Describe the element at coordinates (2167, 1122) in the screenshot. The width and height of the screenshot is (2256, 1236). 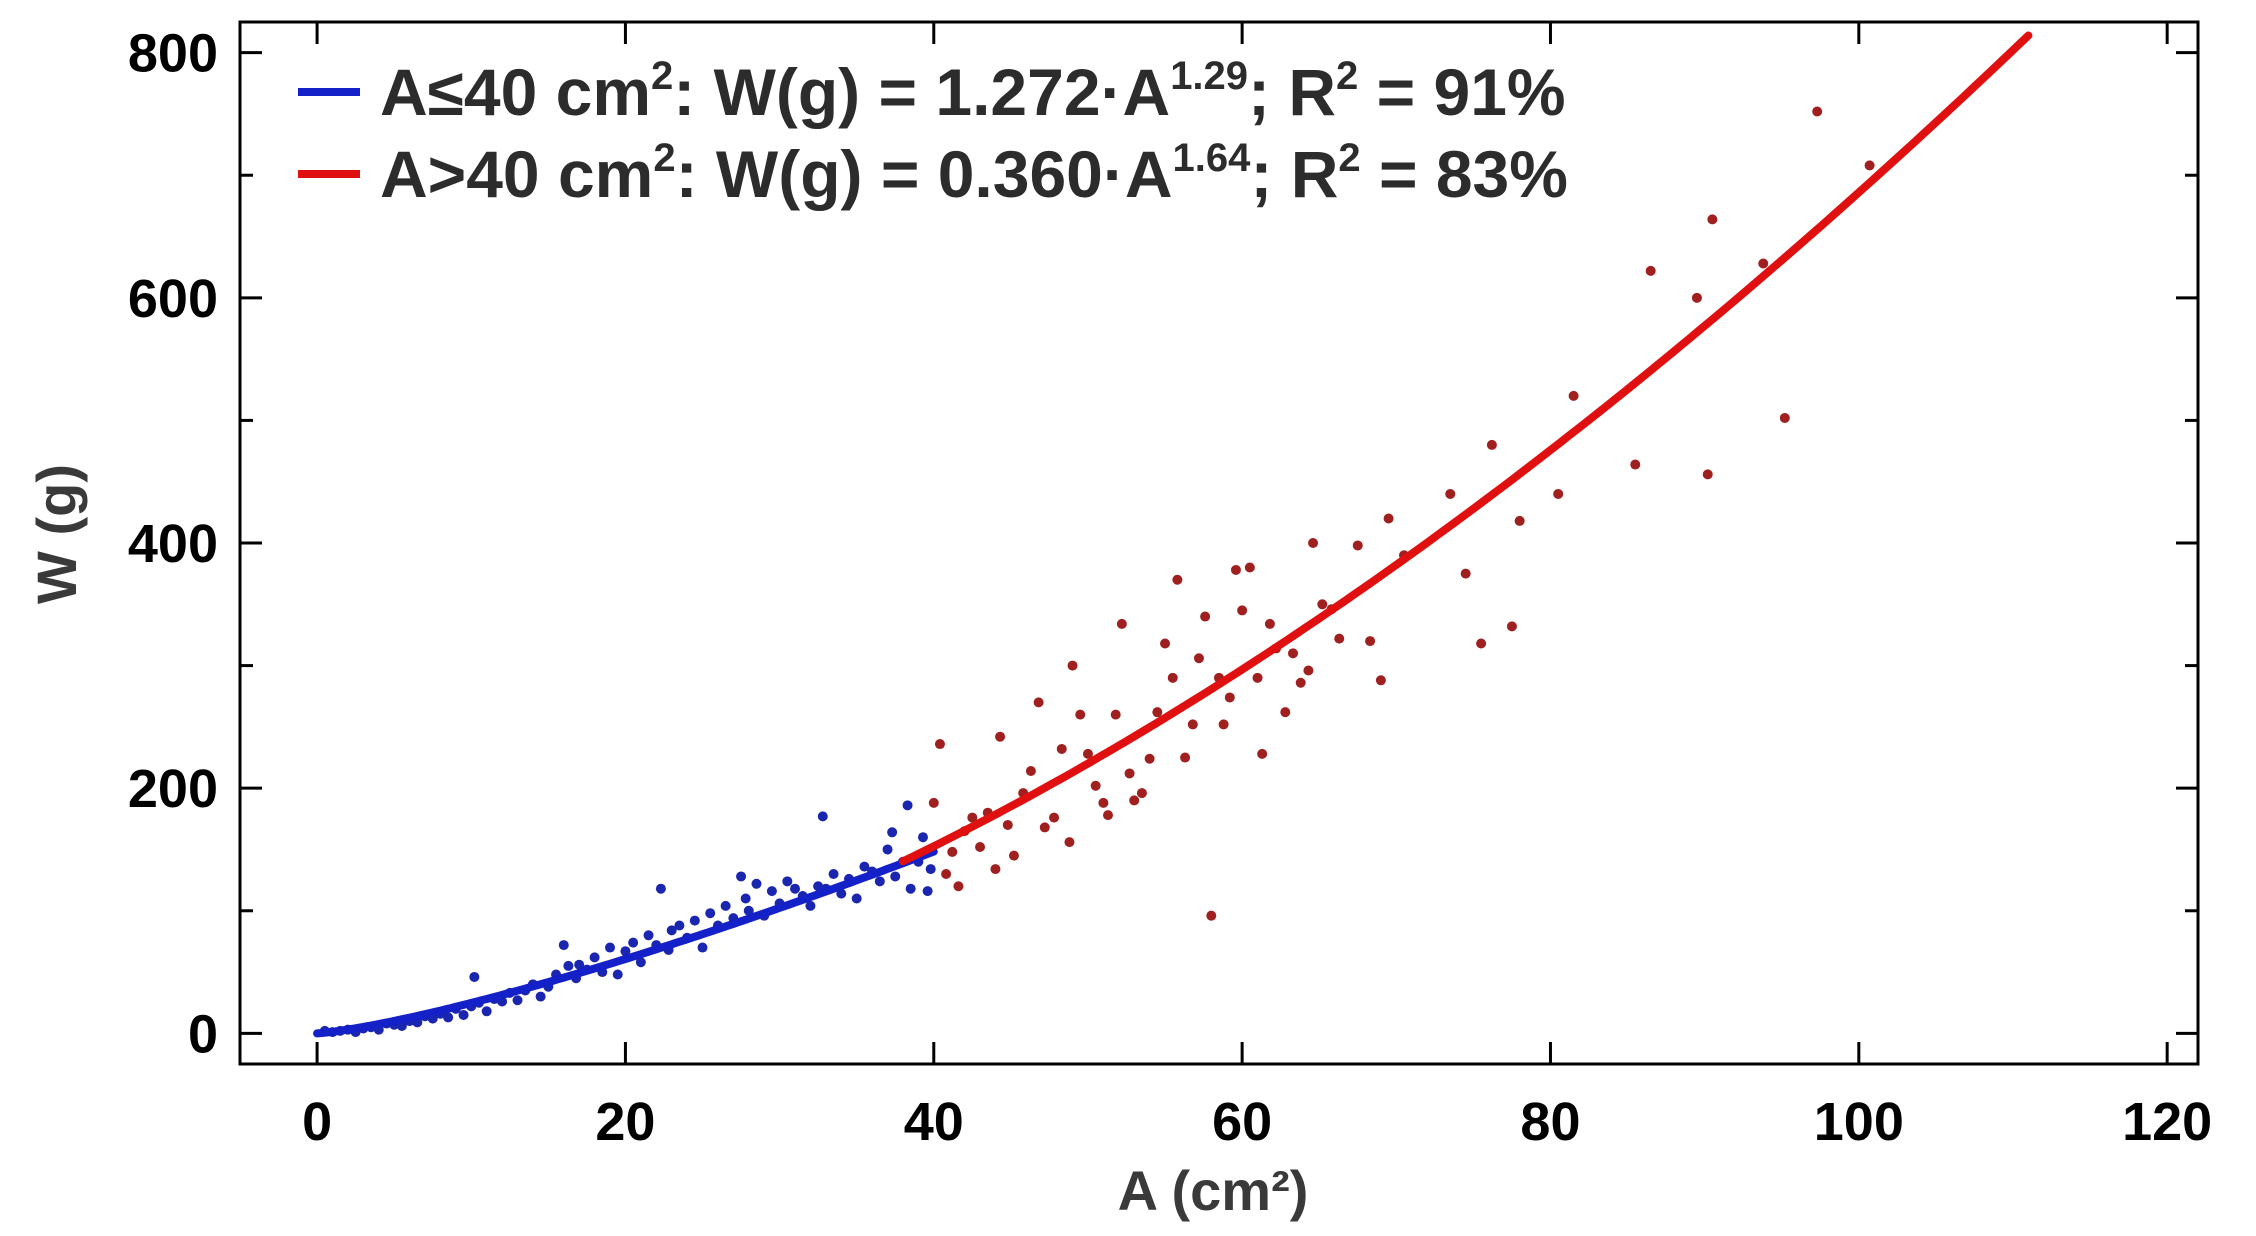
I see `x-tick-label: 120` at that location.